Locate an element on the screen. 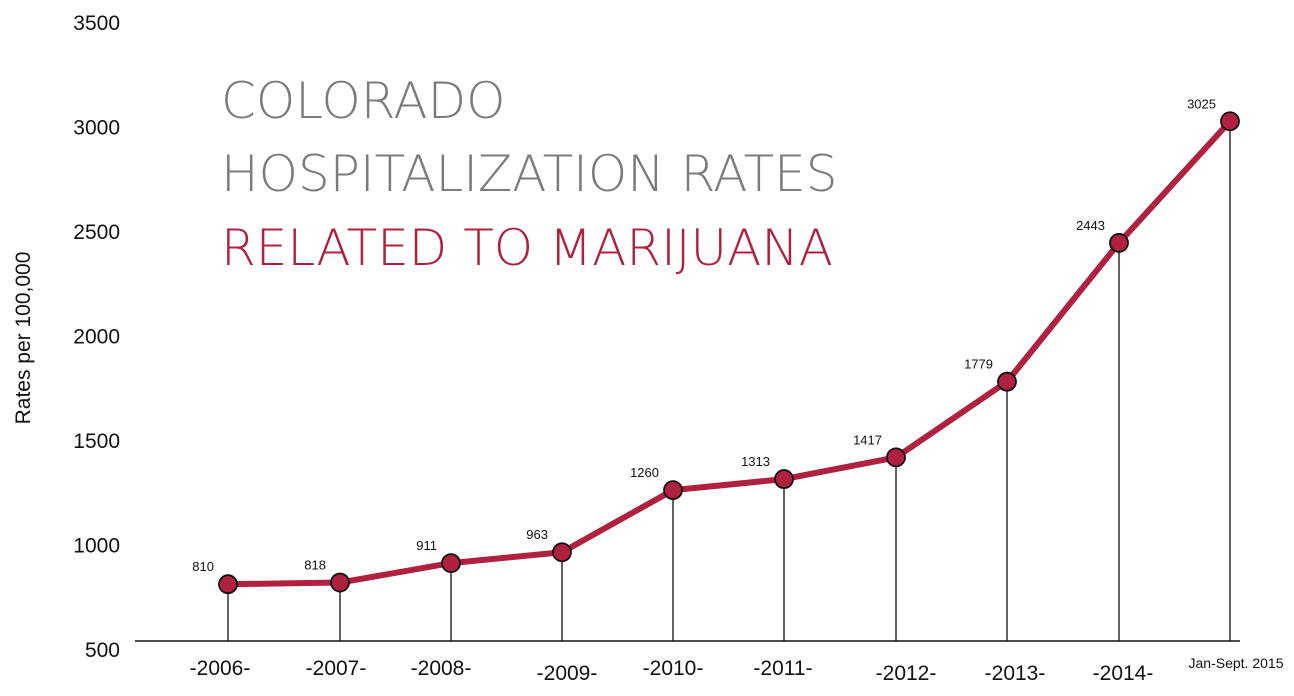 This screenshot has height=696, width=1294. data-label: 963 is located at coordinates (537, 534).